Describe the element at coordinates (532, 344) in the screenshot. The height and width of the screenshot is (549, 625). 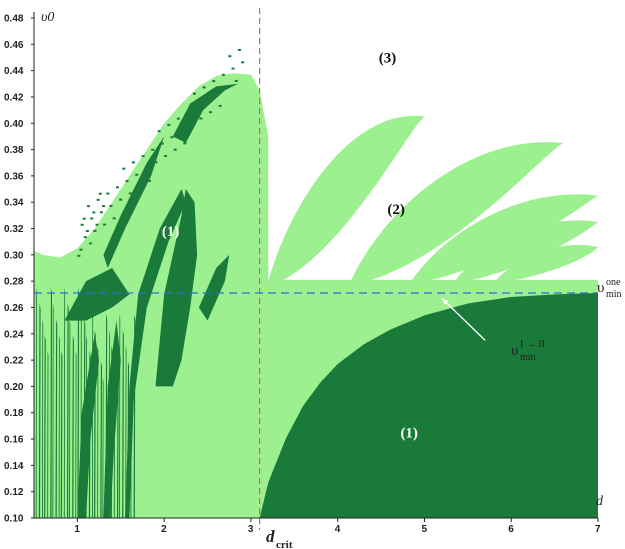
I see `svg-text: I → II` at that location.